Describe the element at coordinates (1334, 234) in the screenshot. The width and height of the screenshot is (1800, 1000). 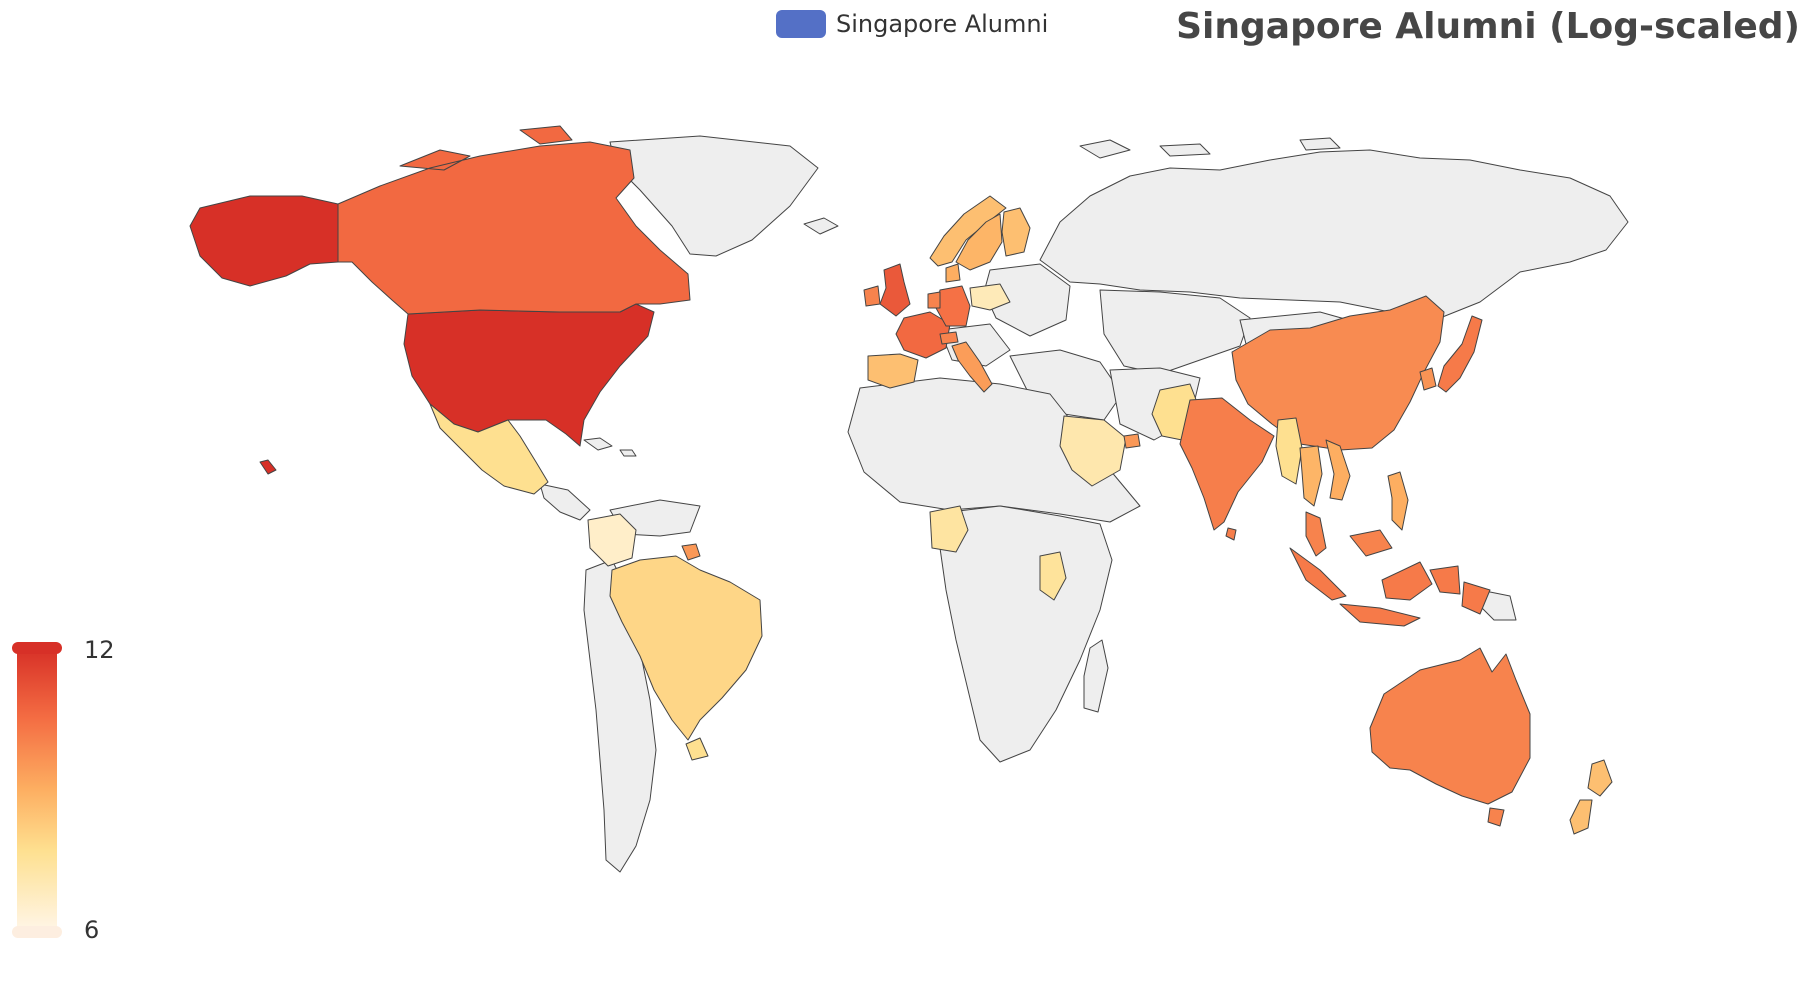
I see `country-russia: Russia` at that location.